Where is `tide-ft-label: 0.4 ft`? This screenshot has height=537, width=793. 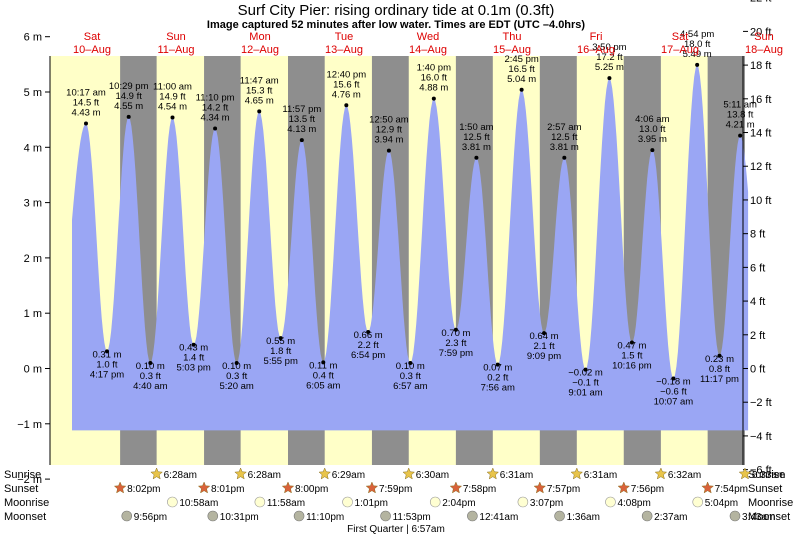 tide-ft-label: 0.4 ft is located at coordinates (323, 375).